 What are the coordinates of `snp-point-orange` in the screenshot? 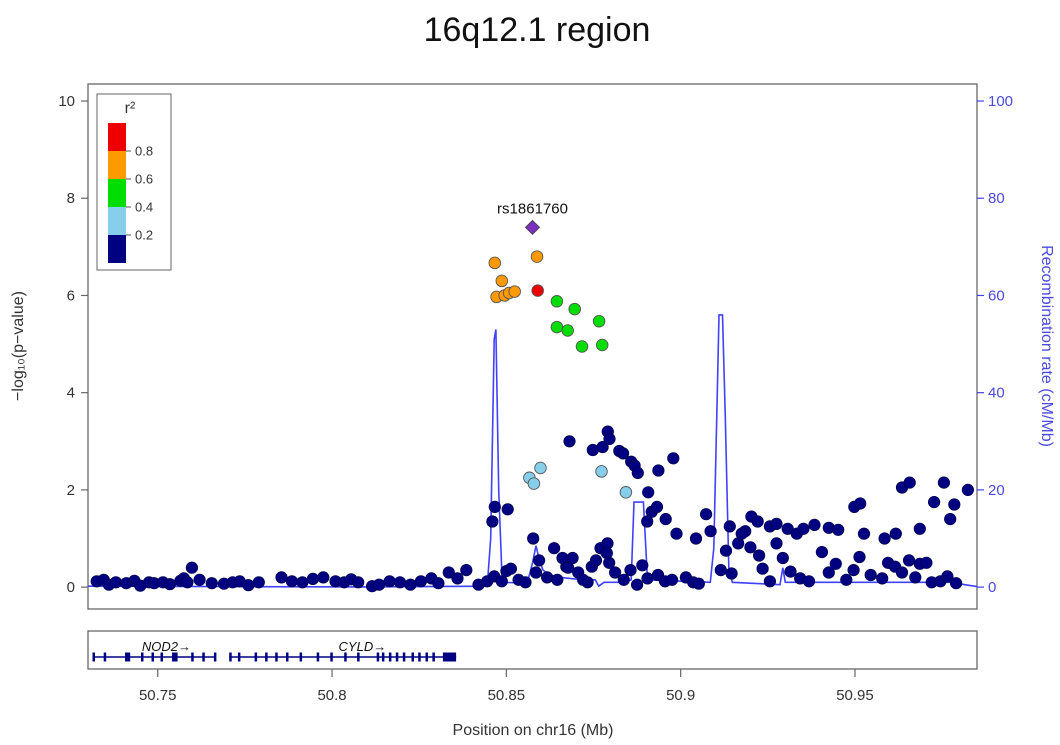 It's located at (514, 291).